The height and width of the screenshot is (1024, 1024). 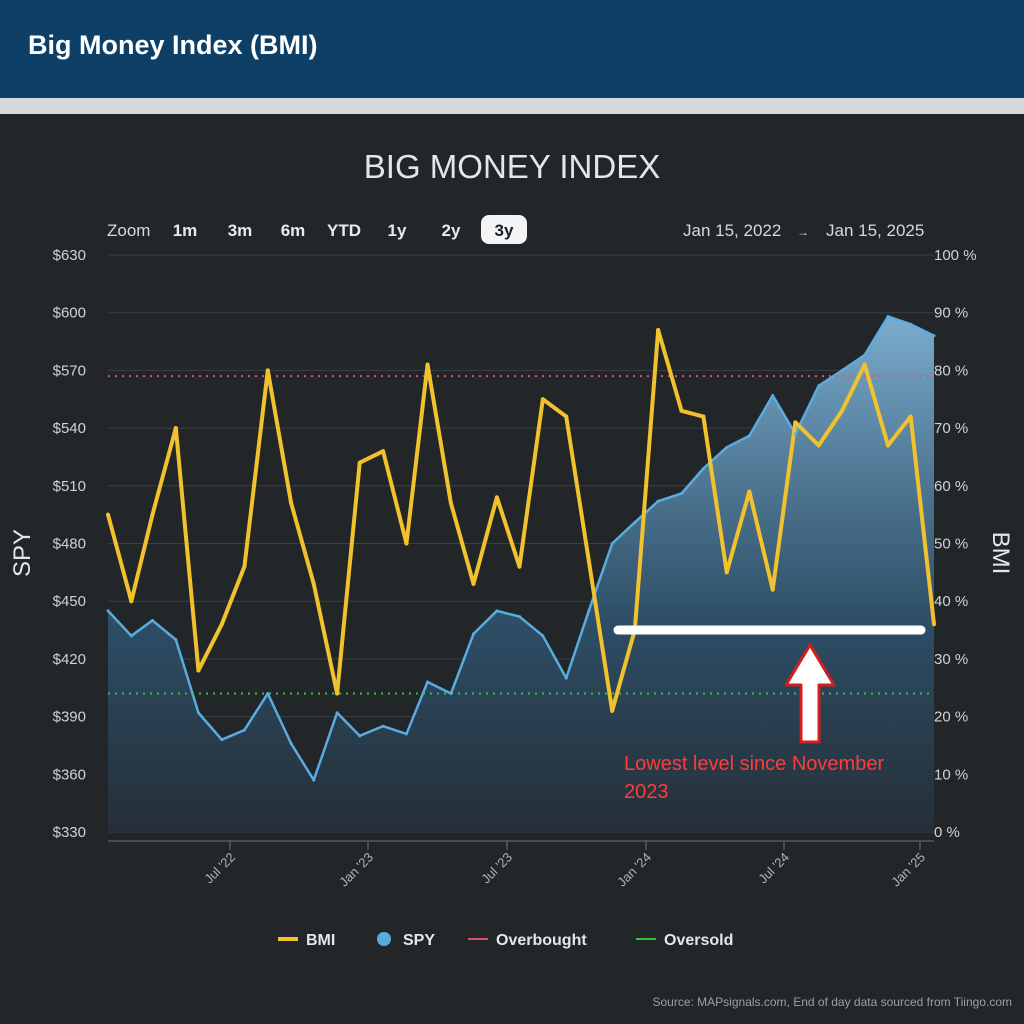 What do you see at coordinates (955, 255) in the screenshot?
I see `y-right-tick: 100 %` at bounding box center [955, 255].